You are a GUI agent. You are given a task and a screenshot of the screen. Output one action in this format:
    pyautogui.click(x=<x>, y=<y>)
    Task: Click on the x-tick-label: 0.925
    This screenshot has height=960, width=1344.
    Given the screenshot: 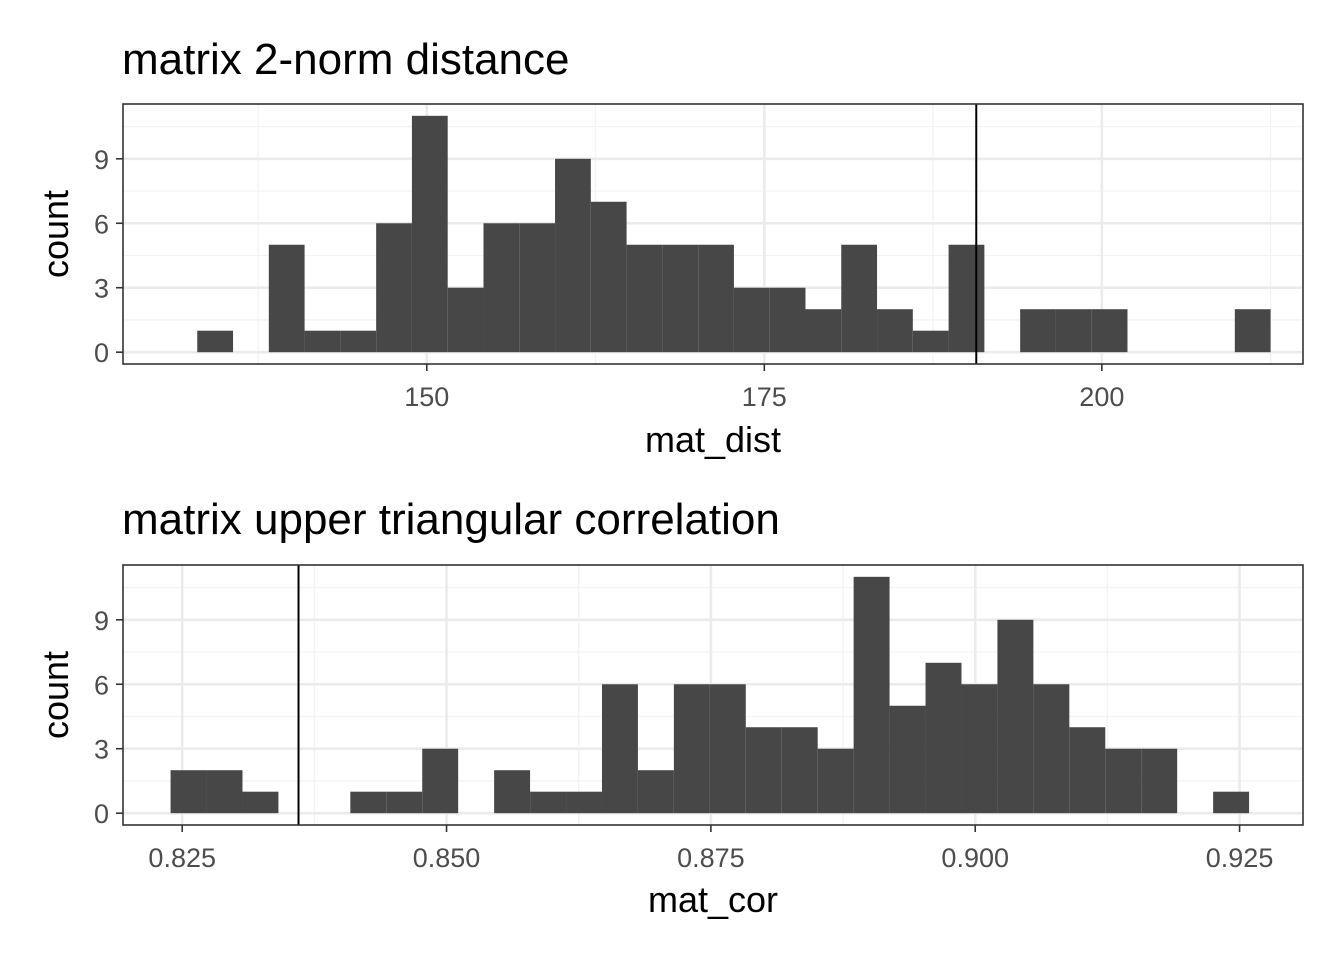 What is the action you would take?
    pyautogui.click(x=1240, y=858)
    